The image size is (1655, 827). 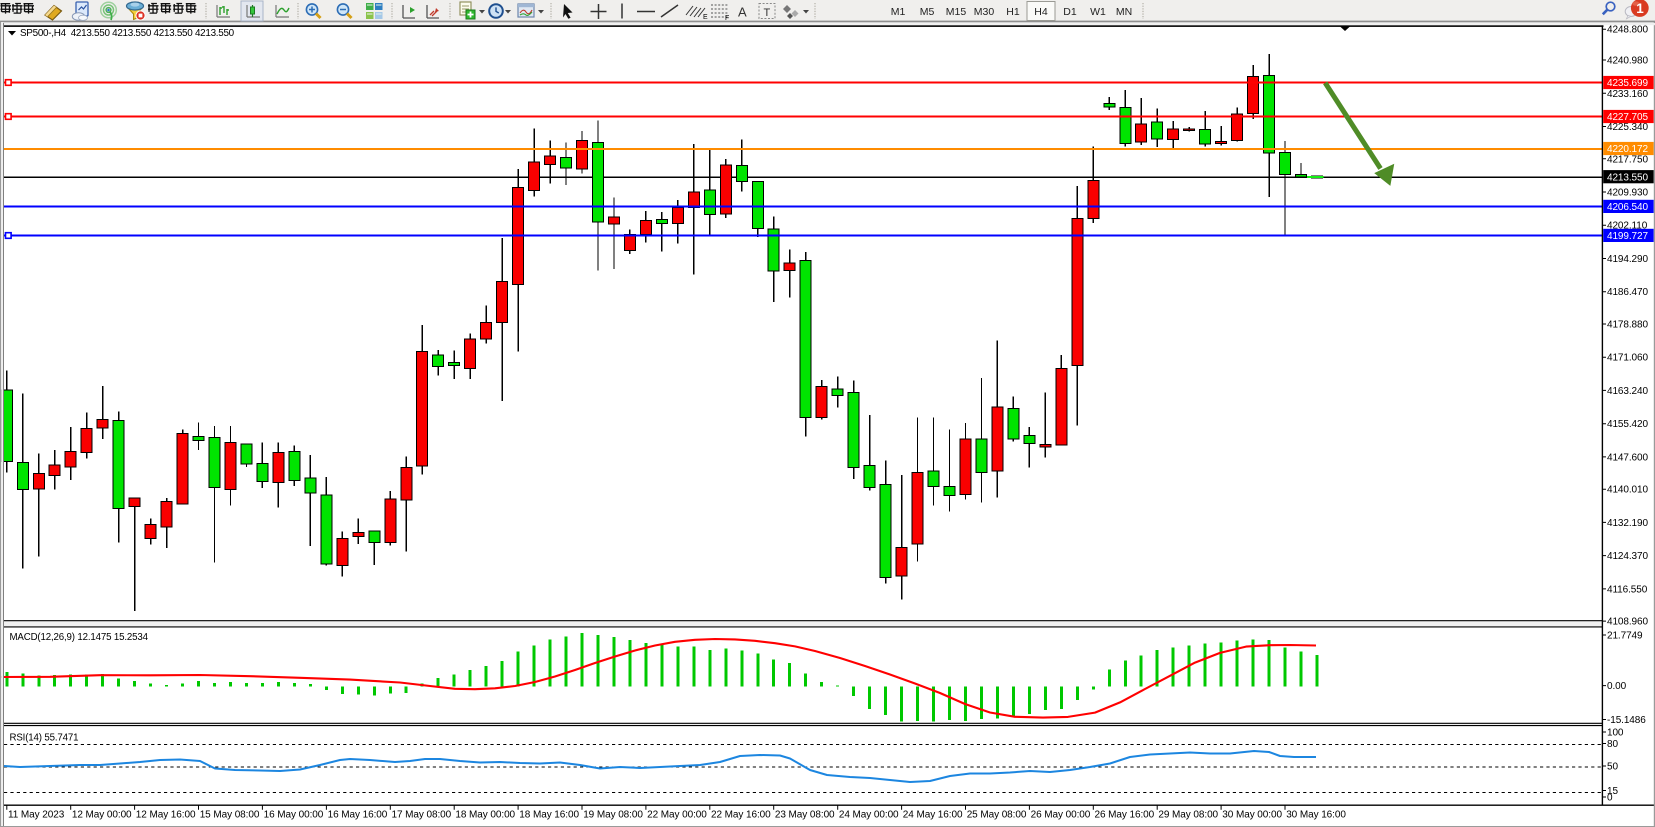 I want to click on svg-text: 30 May 16:00, so click(x=1316, y=814).